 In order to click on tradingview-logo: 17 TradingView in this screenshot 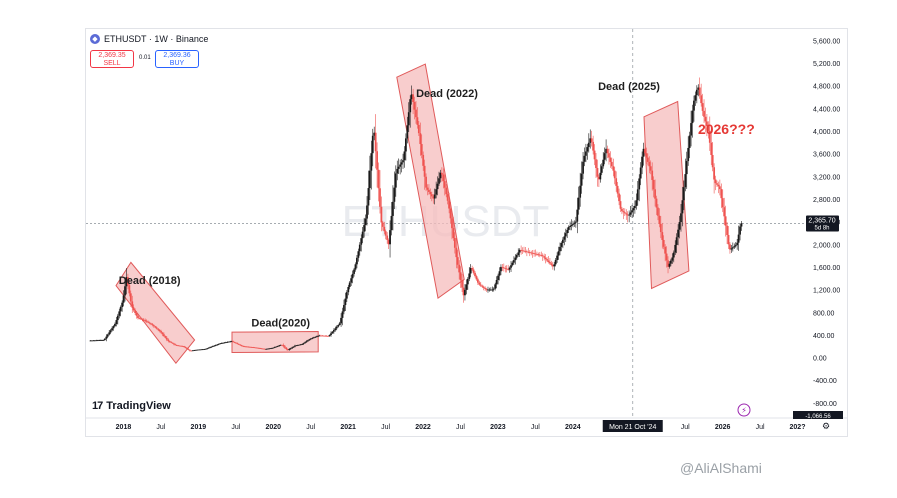, I will do `click(131, 406)`.